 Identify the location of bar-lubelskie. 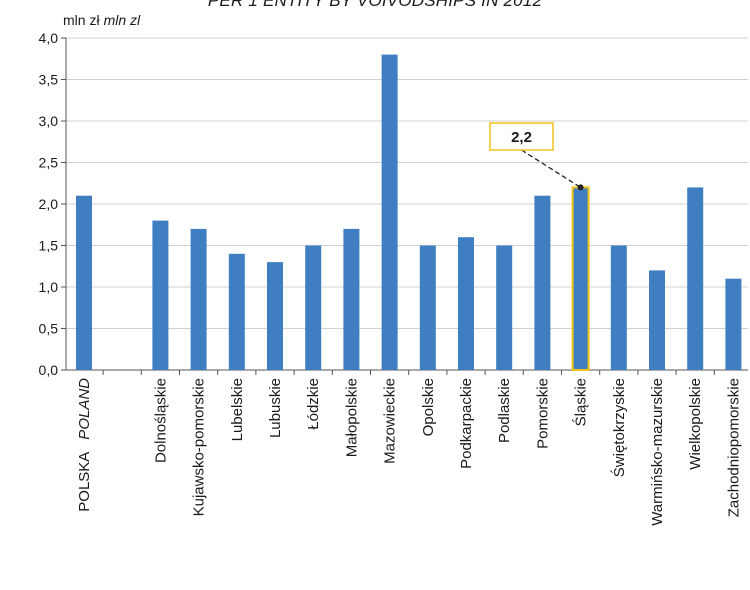
(236, 311).